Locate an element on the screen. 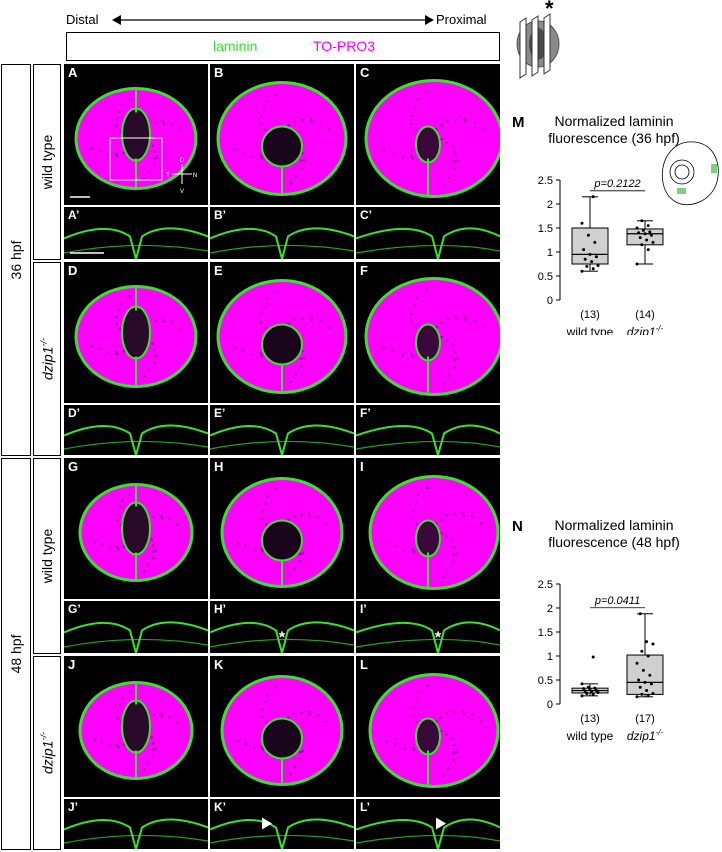 The image size is (722, 852). inset-letter-label: K’ is located at coordinates (220, 807).